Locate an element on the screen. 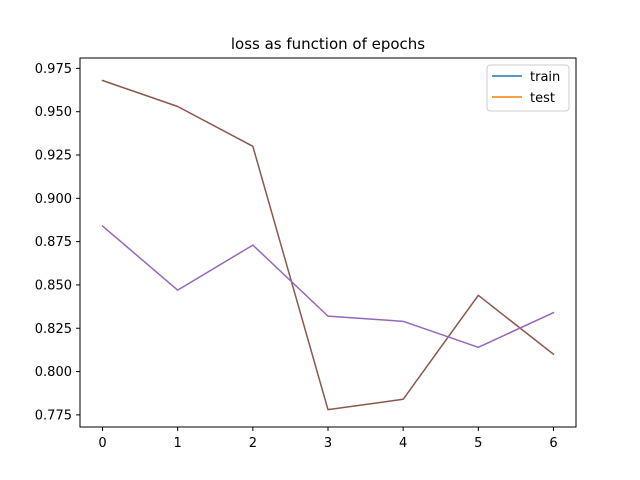  y-tick-label: 0.950 is located at coordinates (53, 112).